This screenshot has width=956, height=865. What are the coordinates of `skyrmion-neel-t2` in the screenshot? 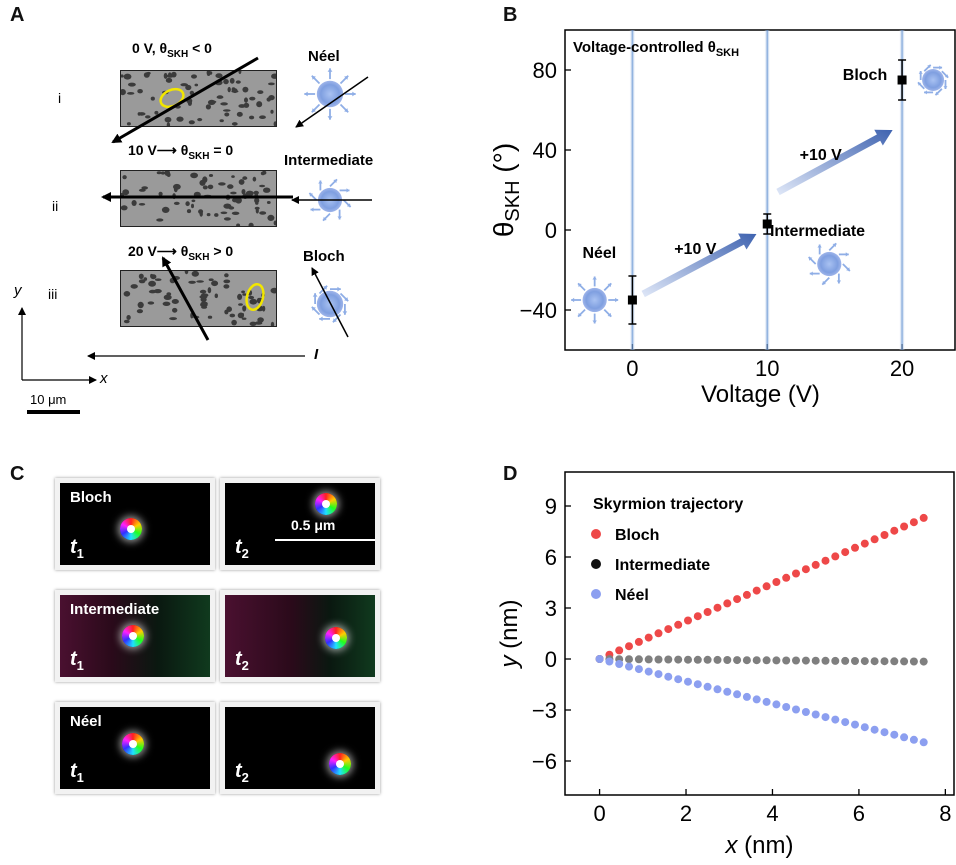 It's located at (340, 764).